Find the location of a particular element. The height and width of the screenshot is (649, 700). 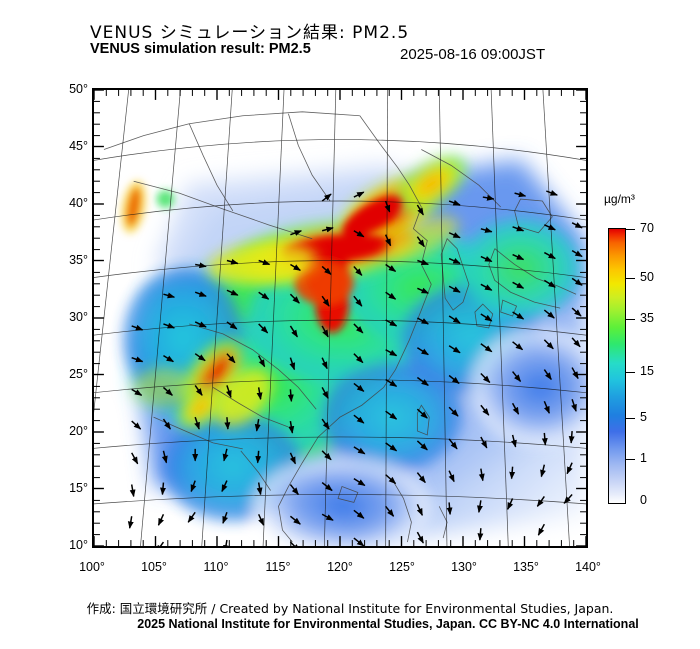

colorbar-tick-label: 15 is located at coordinates (647, 371).